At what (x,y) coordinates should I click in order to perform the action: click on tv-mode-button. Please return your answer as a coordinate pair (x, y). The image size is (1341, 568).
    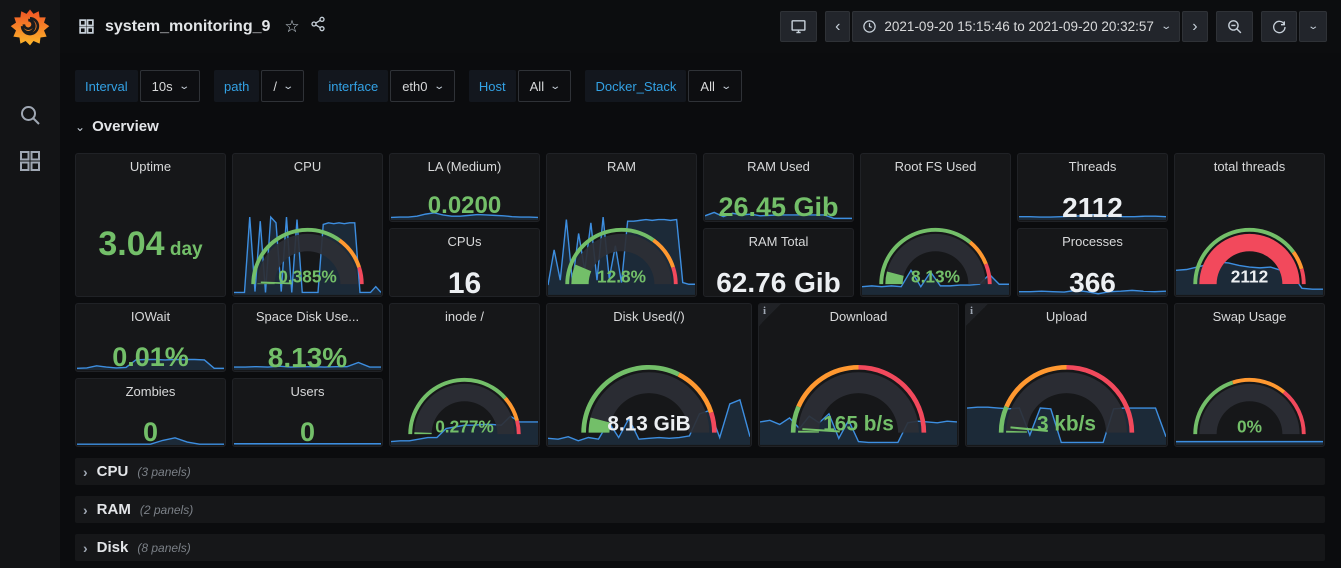
    Looking at the image, I should click on (799, 26).